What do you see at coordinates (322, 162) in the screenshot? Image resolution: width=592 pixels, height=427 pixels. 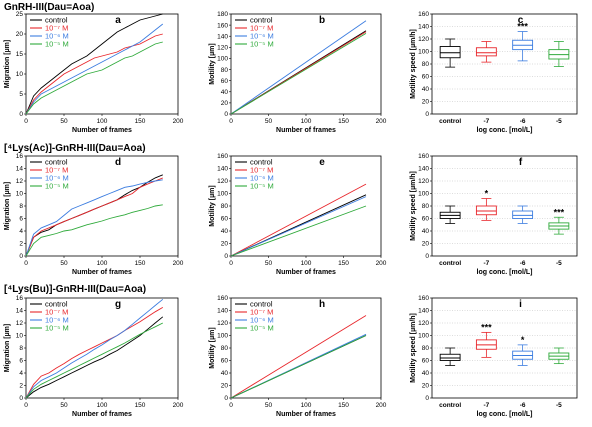 I see `panel-letter: e` at bounding box center [322, 162].